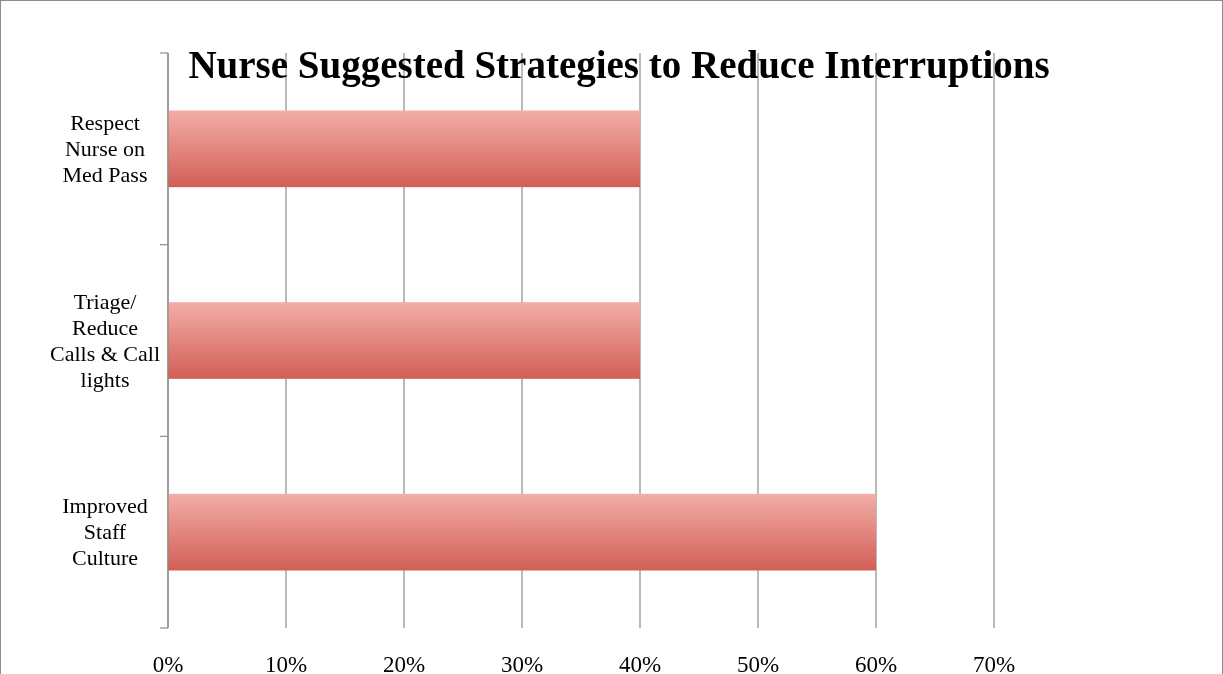 The height and width of the screenshot is (674, 1223). What do you see at coordinates (105, 148) in the screenshot?
I see `y-tick-label: Respect Nurse on Med Pass` at bounding box center [105, 148].